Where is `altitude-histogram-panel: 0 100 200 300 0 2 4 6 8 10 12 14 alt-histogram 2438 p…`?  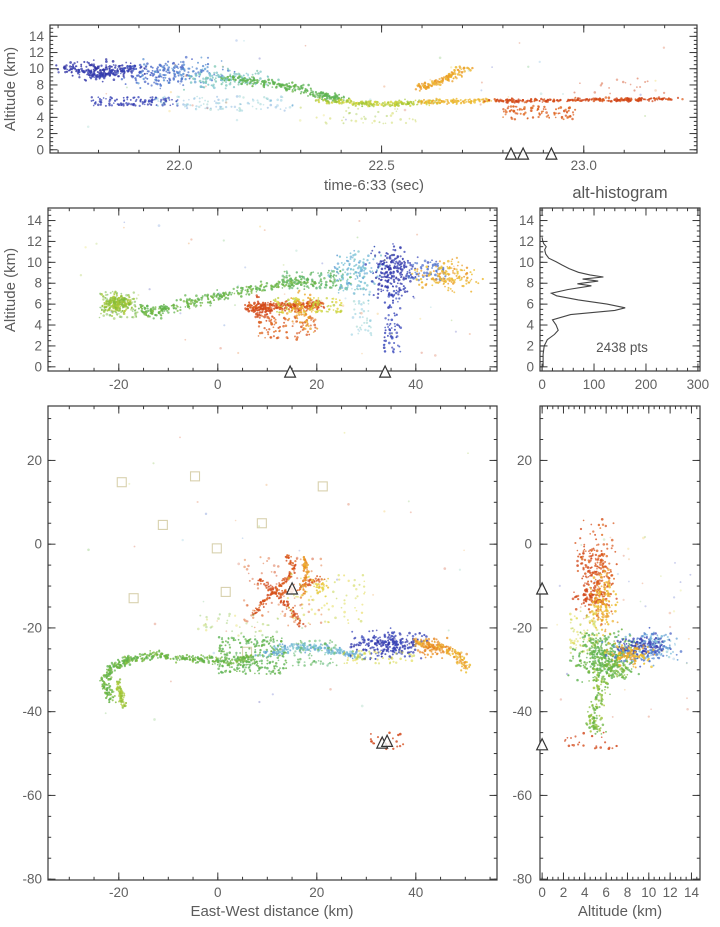
altitude-histogram-panel: 0 100 200 300 0 2 4 6 8 10 12 14 alt-histogram 2438 p… is located at coordinates (614, 288).